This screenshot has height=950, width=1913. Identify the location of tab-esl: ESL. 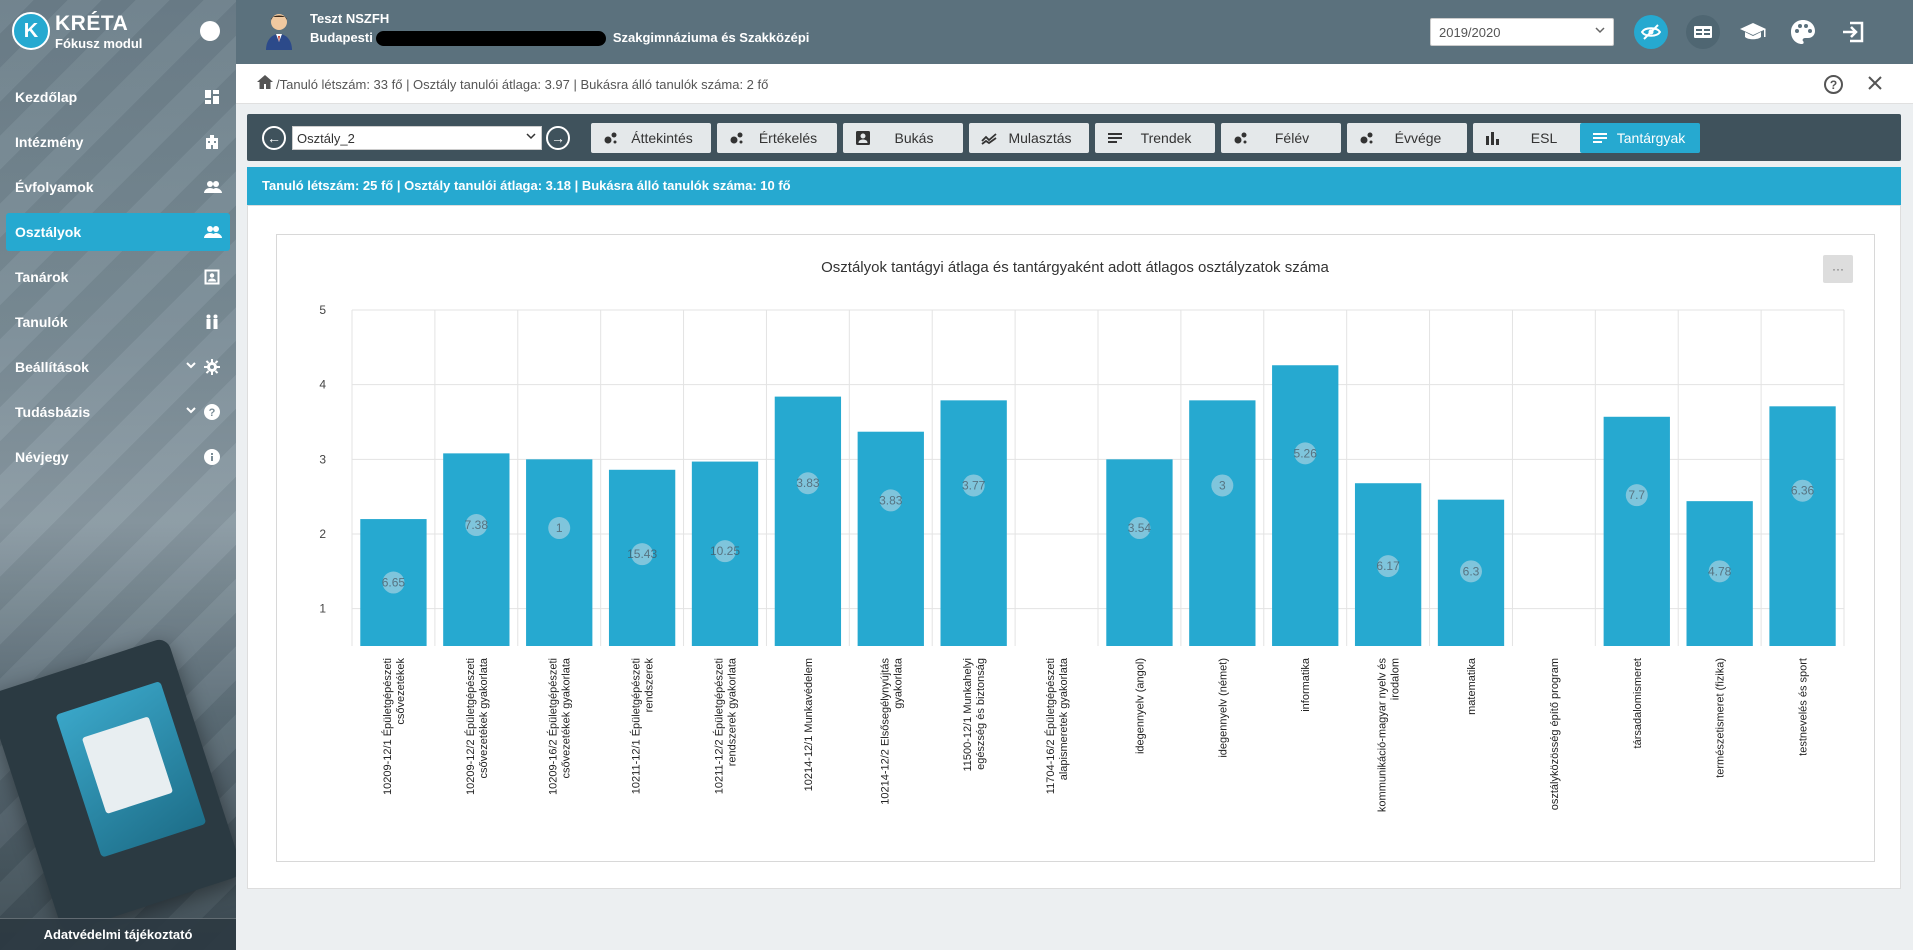
(1533, 138).